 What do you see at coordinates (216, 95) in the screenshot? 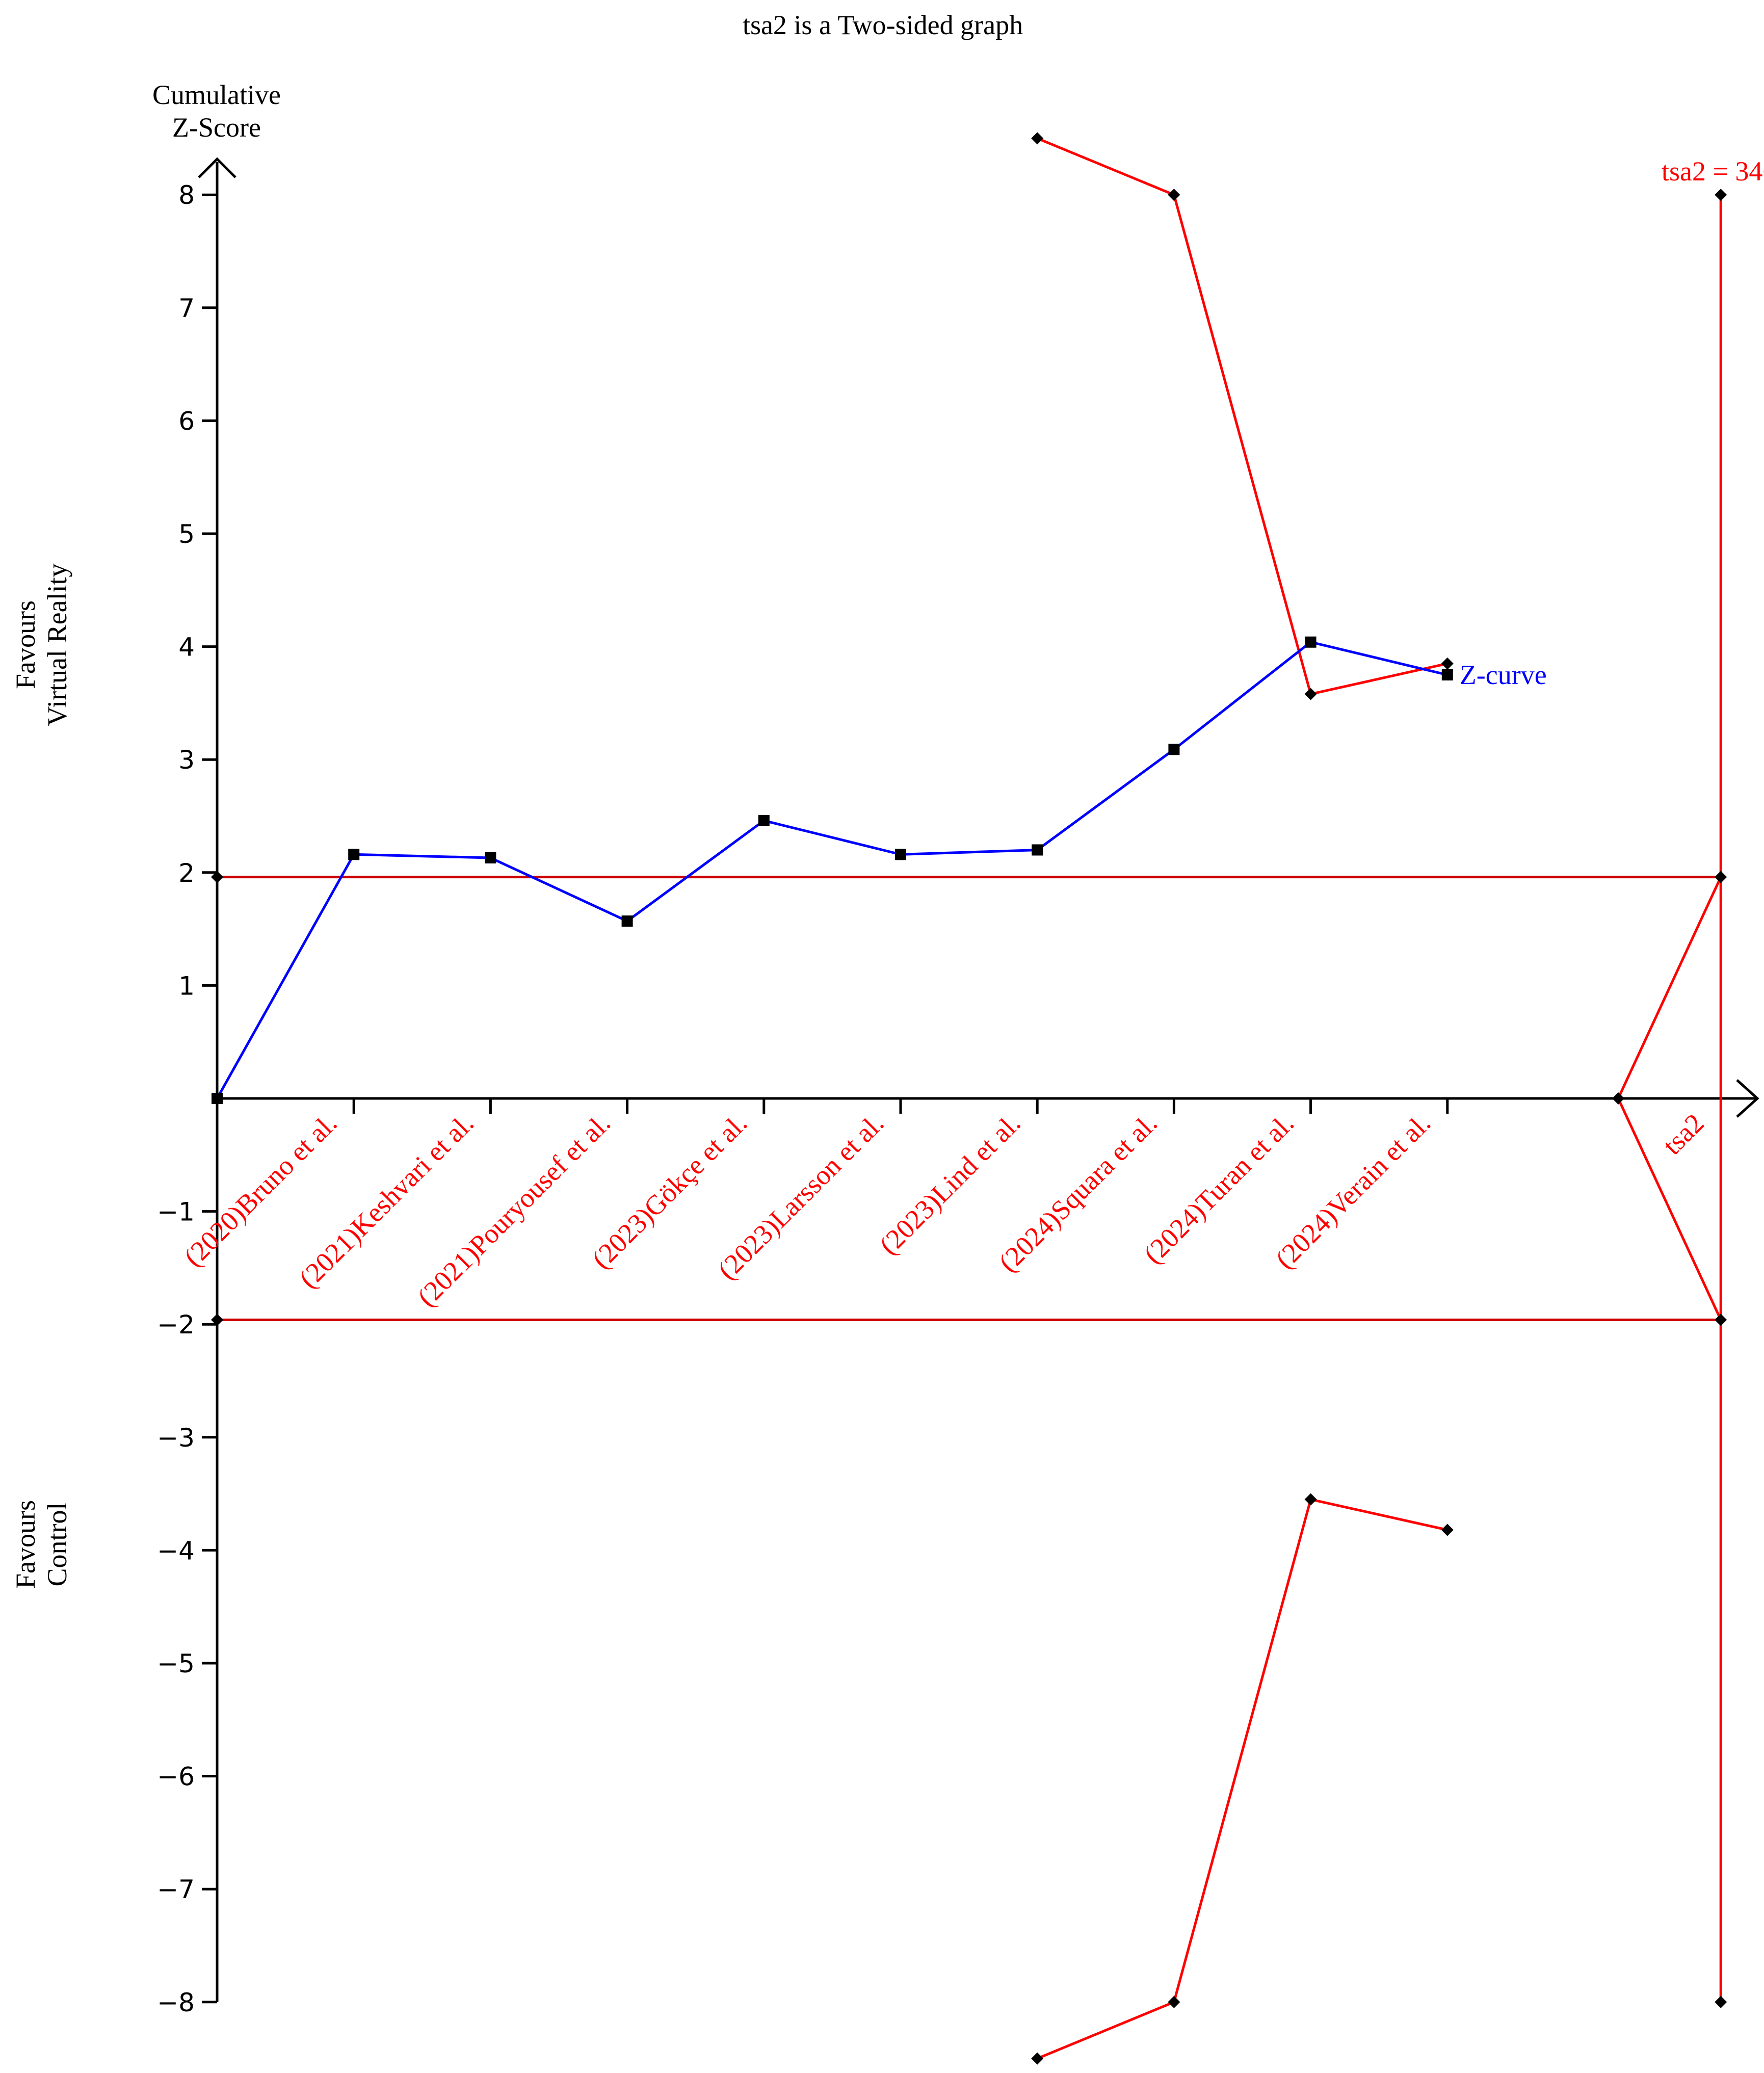
I see `y-axis-label-line1: Cumulative` at bounding box center [216, 95].